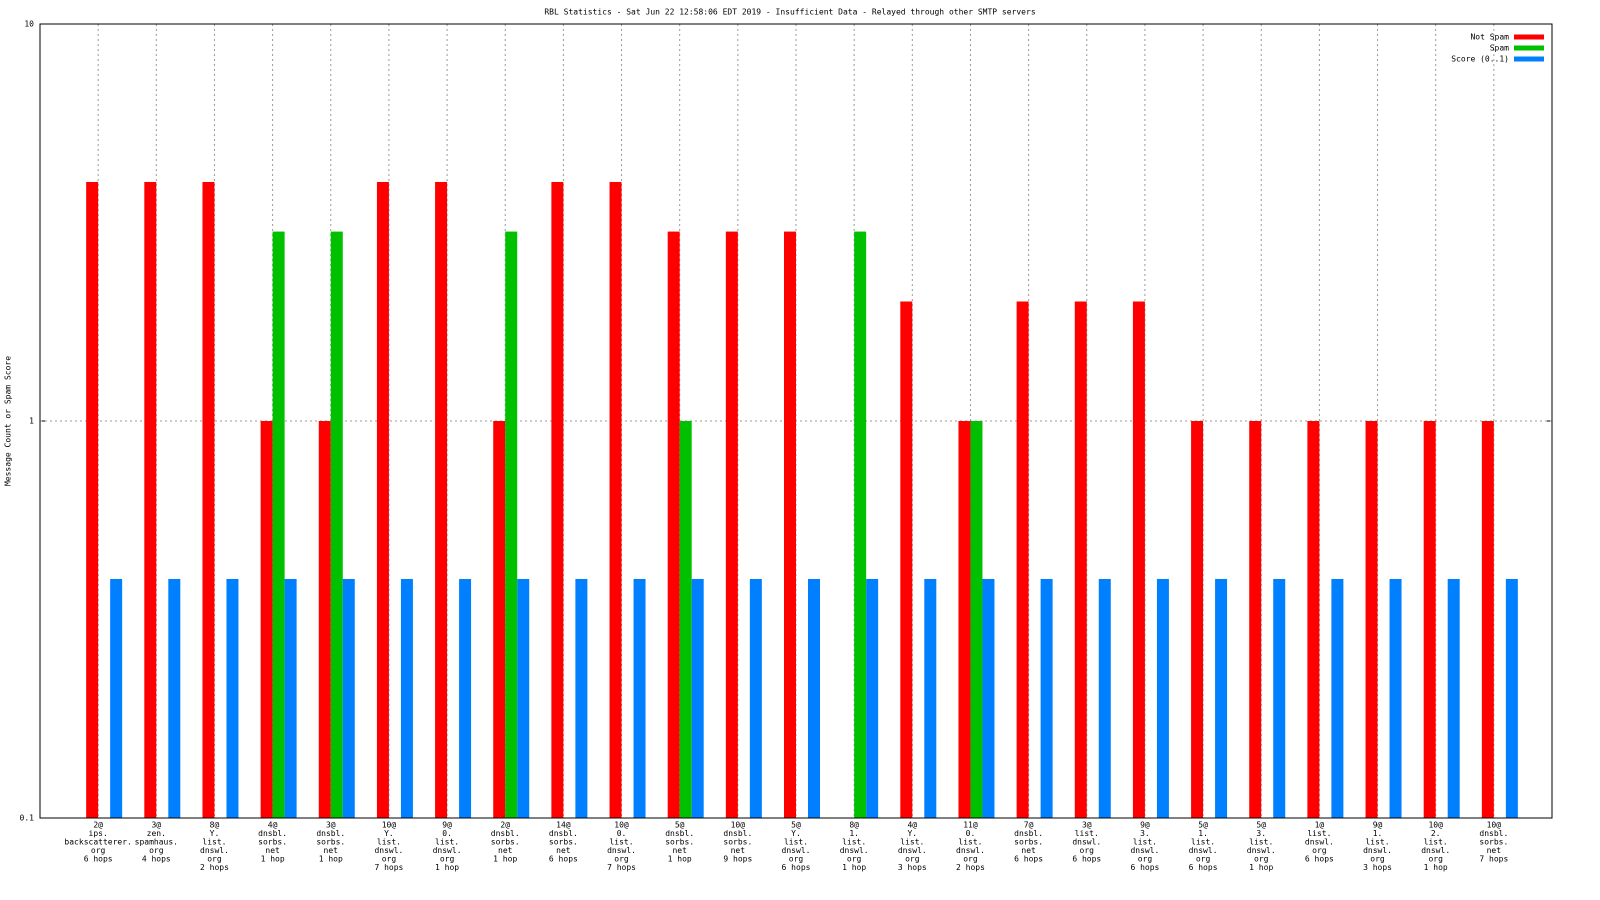 This screenshot has width=1600, height=900. What do you see at coordinates (505, 825) in the screenshot?
I see `x-tick-label: 2@` at bounding box center [505, 825].